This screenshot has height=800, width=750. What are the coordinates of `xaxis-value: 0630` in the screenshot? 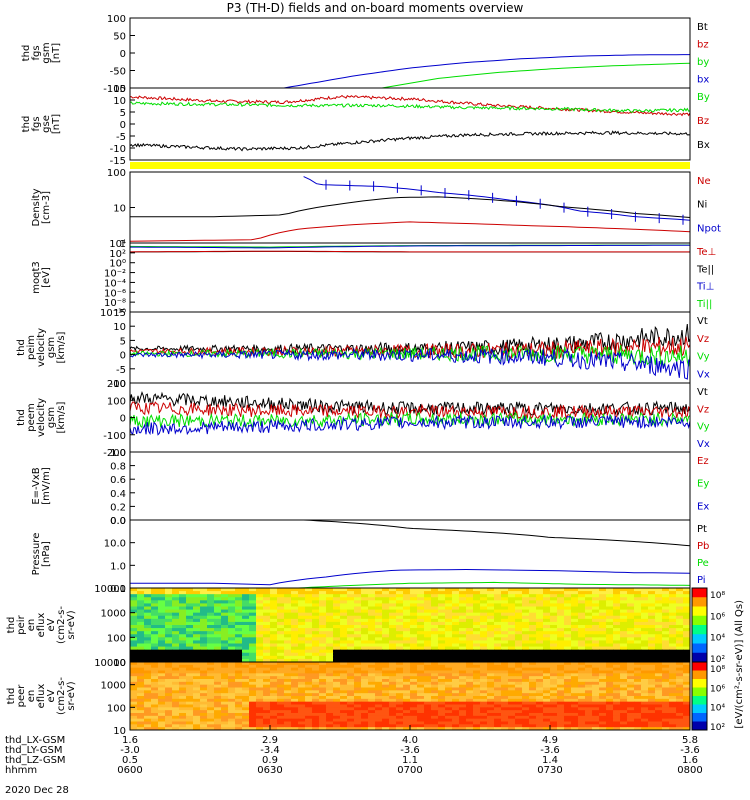 It's located at (269, 770).